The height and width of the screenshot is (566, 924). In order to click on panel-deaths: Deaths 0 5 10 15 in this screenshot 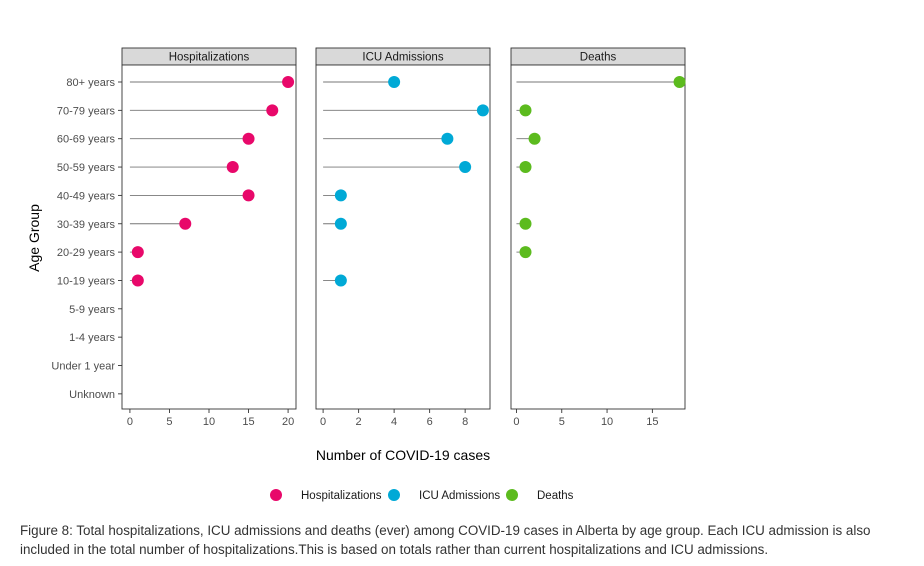, I will do `click(598, 237)`.